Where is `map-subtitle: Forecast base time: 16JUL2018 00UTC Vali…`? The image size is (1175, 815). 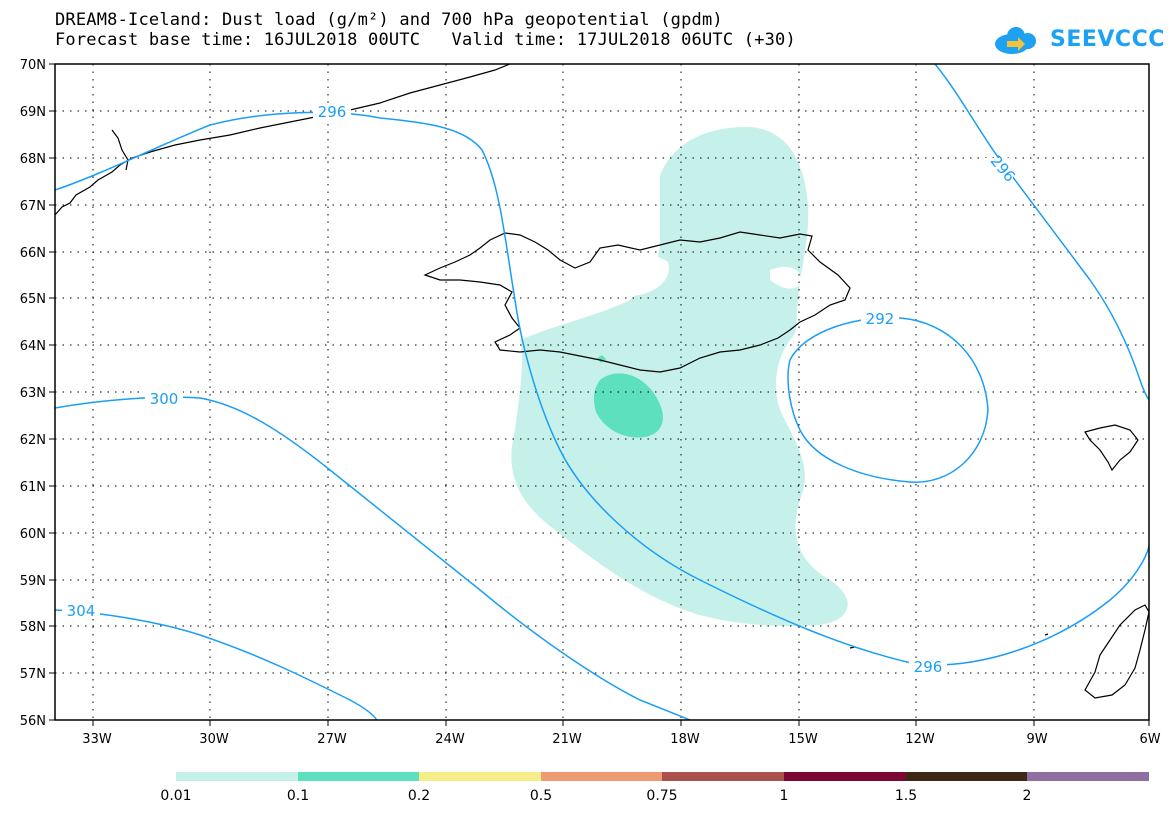
map-subtitle: Forecast base time: 16JUL2018 00UTC Vali… is located at coordinates (425, 40).